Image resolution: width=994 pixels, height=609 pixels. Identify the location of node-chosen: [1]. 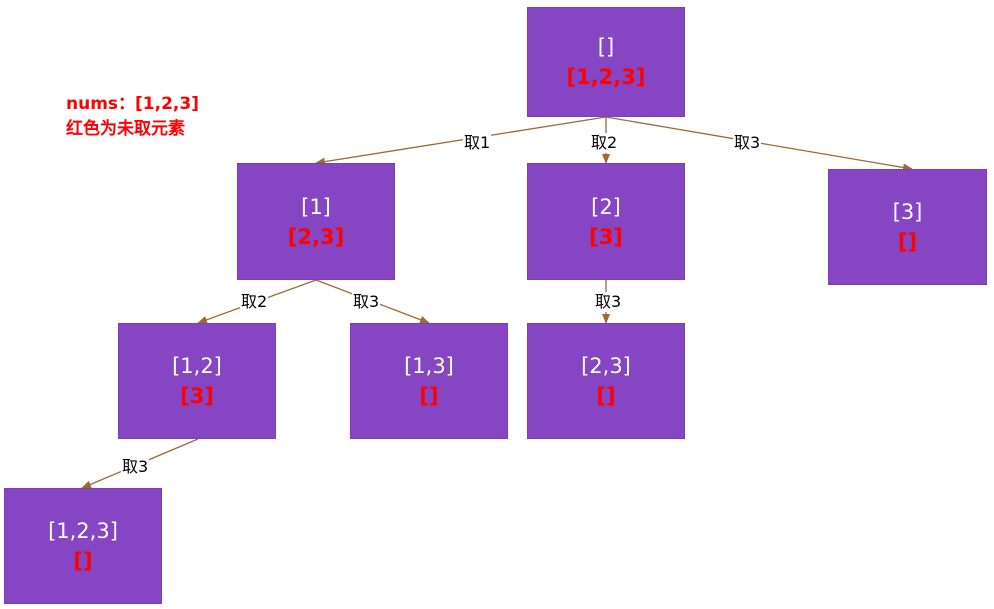
(316, 206).